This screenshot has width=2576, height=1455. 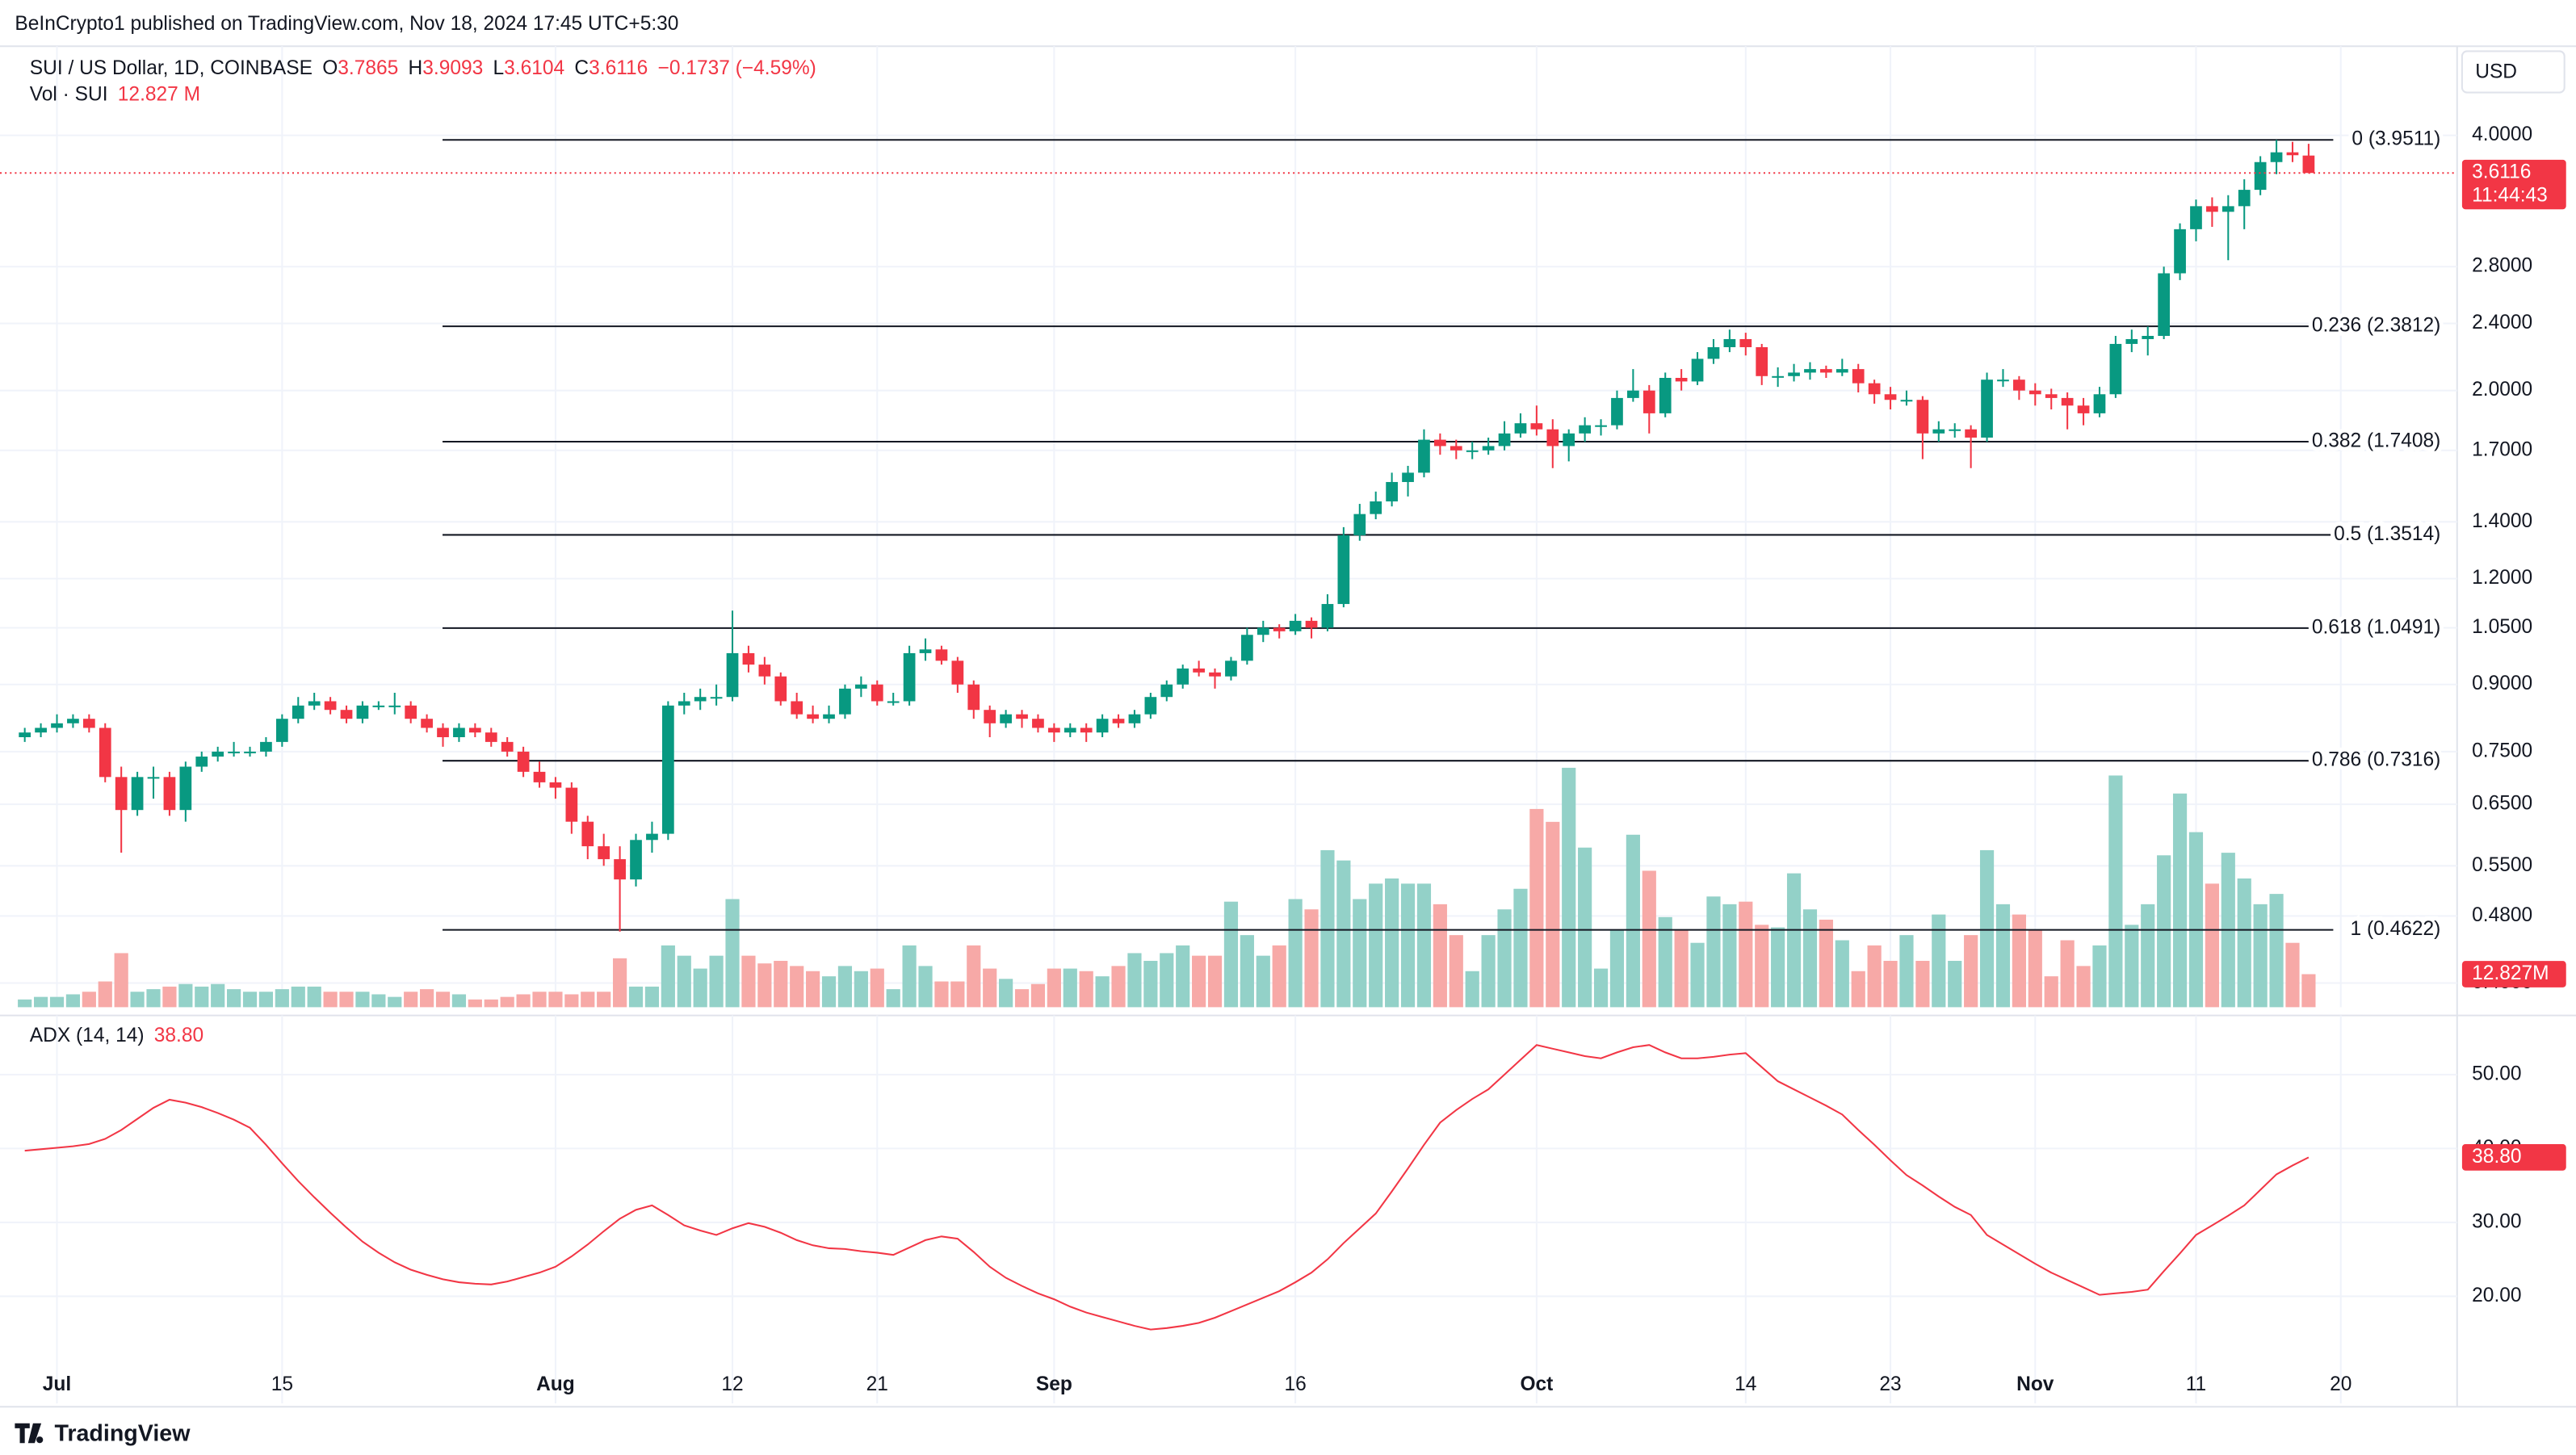 I want to click on adx-legend: ADX (14, 14) 38.80, so click(x=117, y=1036).